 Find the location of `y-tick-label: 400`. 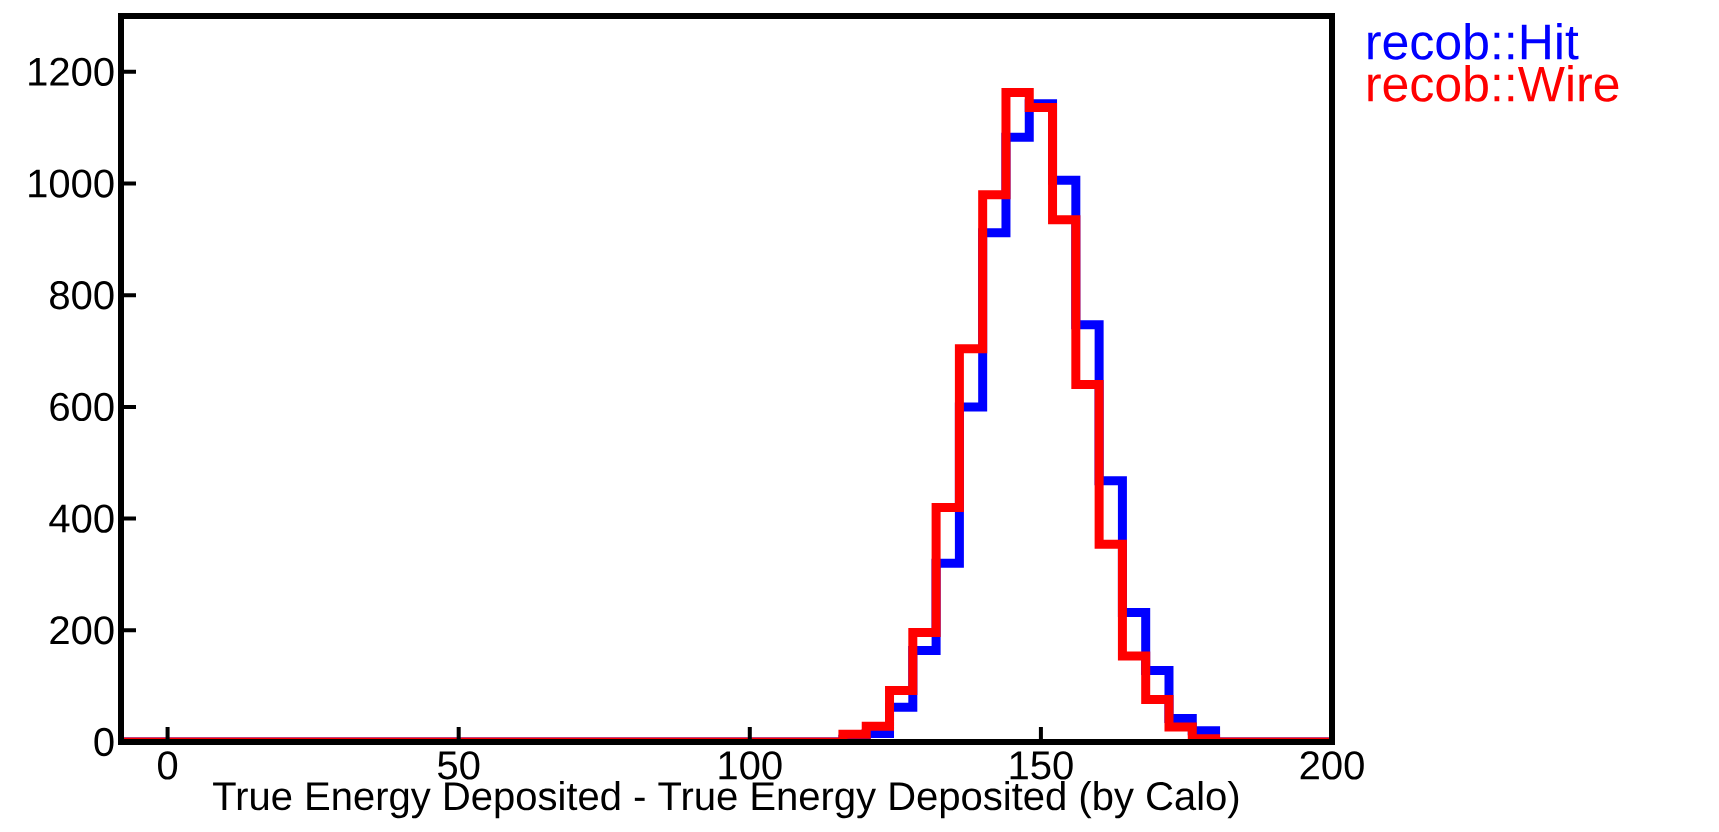

y-tick-label: 400 is located at coordinates (81, 518).